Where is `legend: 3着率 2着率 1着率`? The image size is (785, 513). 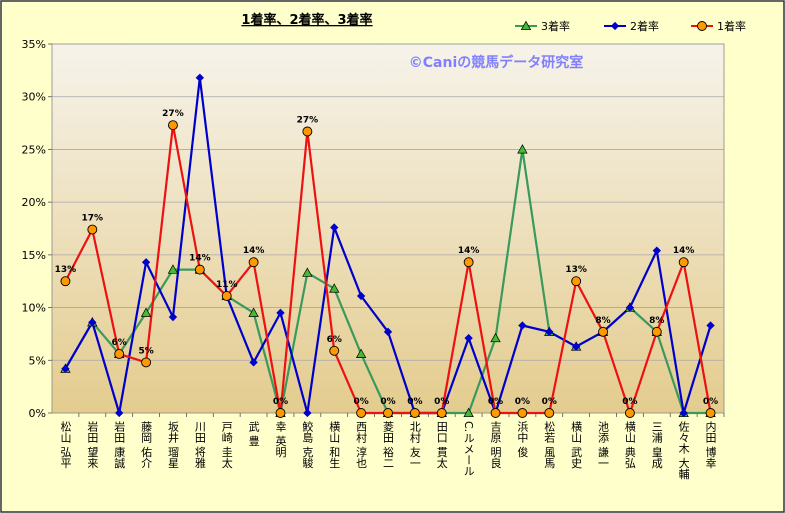
legend: 3着率 2着率 1着率 is located at coordinates (630, 26).